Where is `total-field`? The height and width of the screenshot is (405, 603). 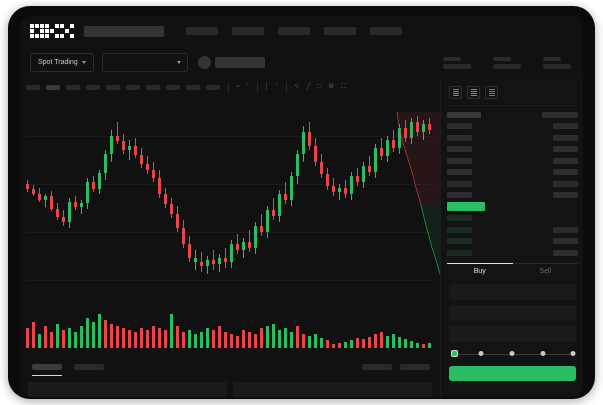 total-field is located at coordinates (512, 334).